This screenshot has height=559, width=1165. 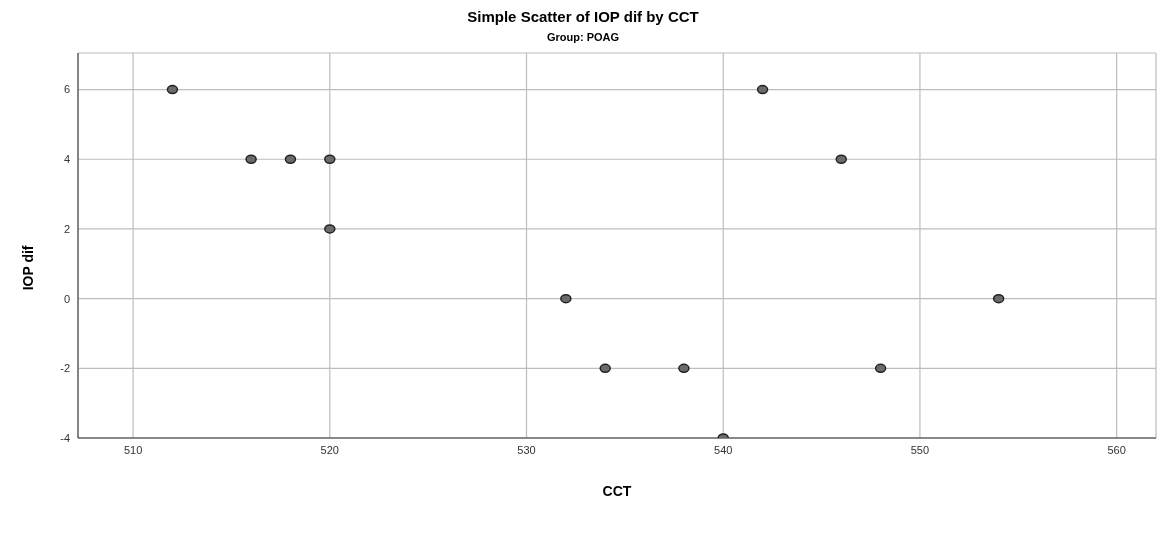 What do you see at coordinates (1116, 449) in the screenshot?
I see `x-tick-label: 560` at bounding box center [1116, 449].